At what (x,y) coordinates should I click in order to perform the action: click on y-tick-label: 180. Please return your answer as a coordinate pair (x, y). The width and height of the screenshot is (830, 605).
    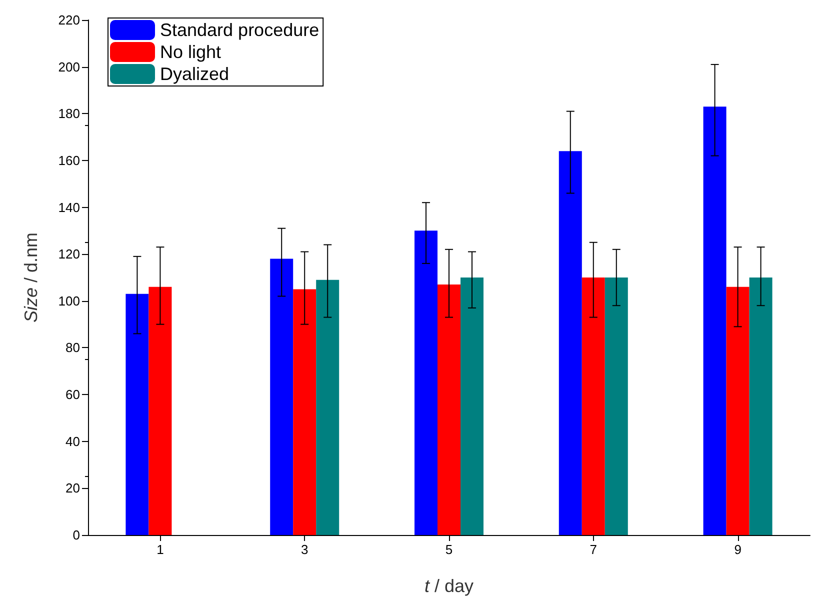
    Looking at the image, I should click on (69, 114).